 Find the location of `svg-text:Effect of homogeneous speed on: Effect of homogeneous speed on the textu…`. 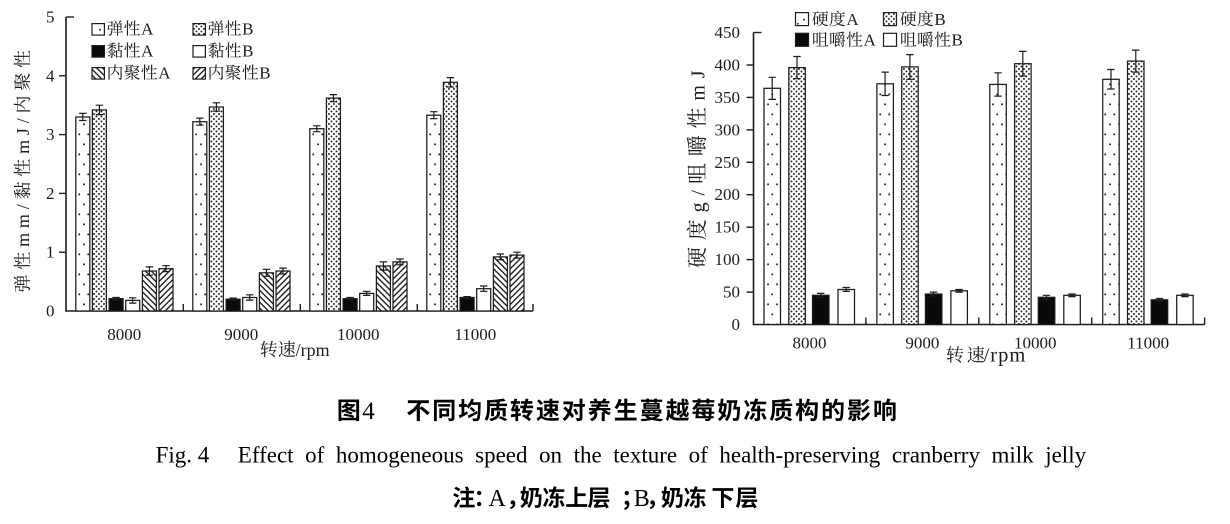

svg-text:Effect of homogeneous speed on: Effect of homogeneous speed on the textu… is located at coordinates (662, 455).